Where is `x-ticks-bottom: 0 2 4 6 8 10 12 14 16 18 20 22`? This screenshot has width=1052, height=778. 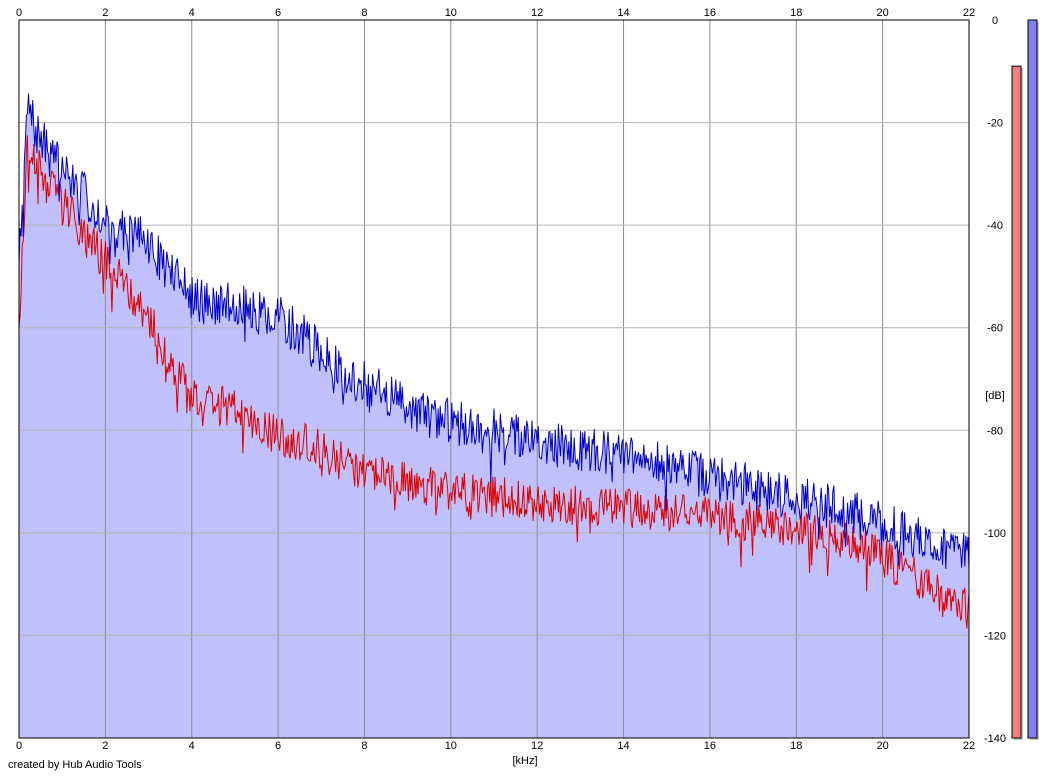 x-ticks-bottom: 0 2 4 6 8 10 12 14 16 18 20 22 is located at coordinates (495, 746).